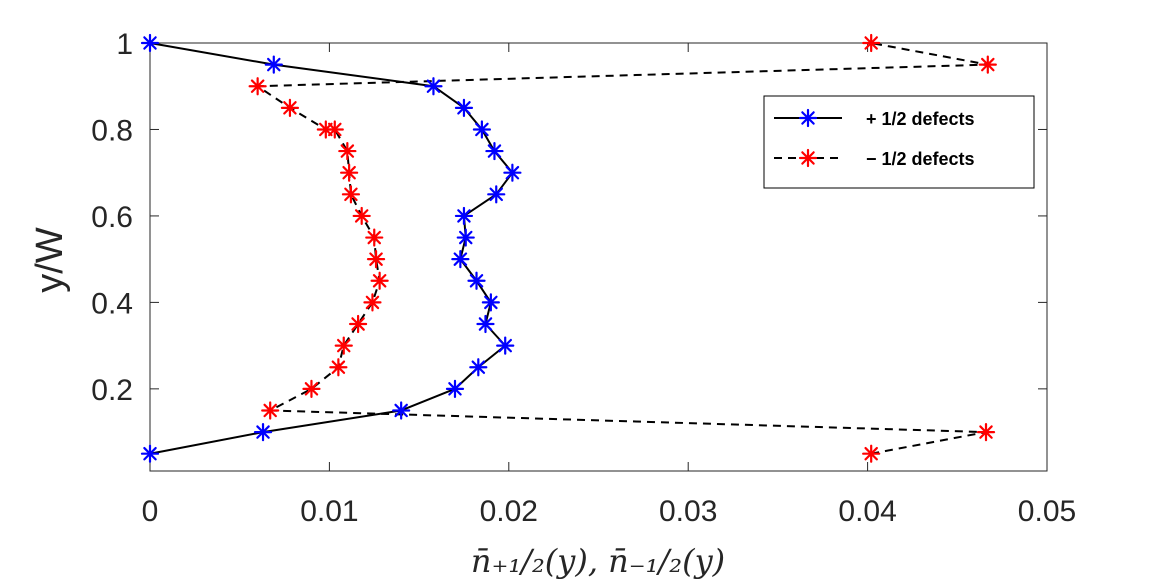 This screenshot has height=584, width=1157. I want to click on y-axis-title: y/W, so click(50, 260).